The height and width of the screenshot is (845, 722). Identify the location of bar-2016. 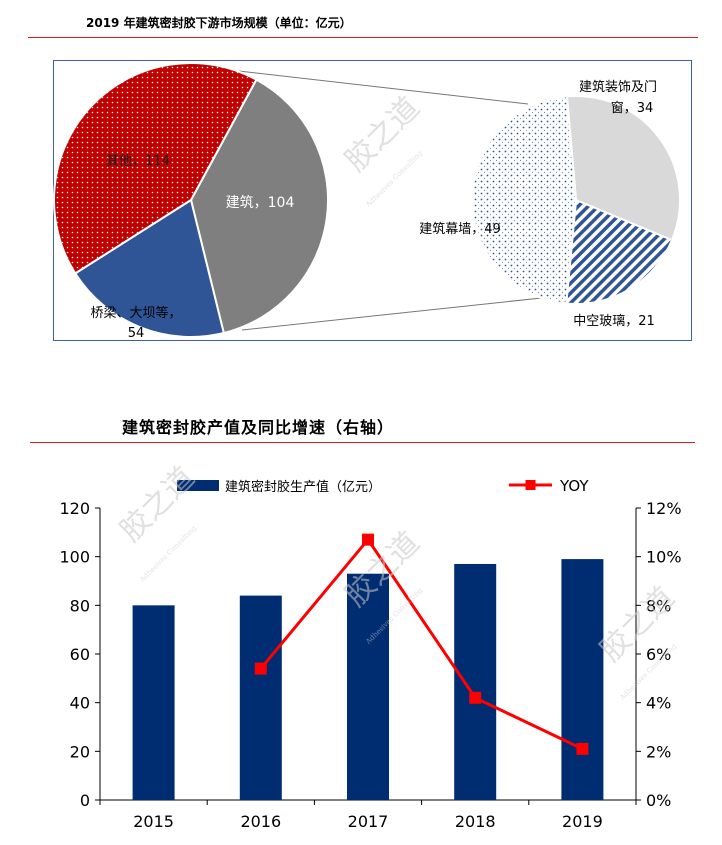
(260, 697).